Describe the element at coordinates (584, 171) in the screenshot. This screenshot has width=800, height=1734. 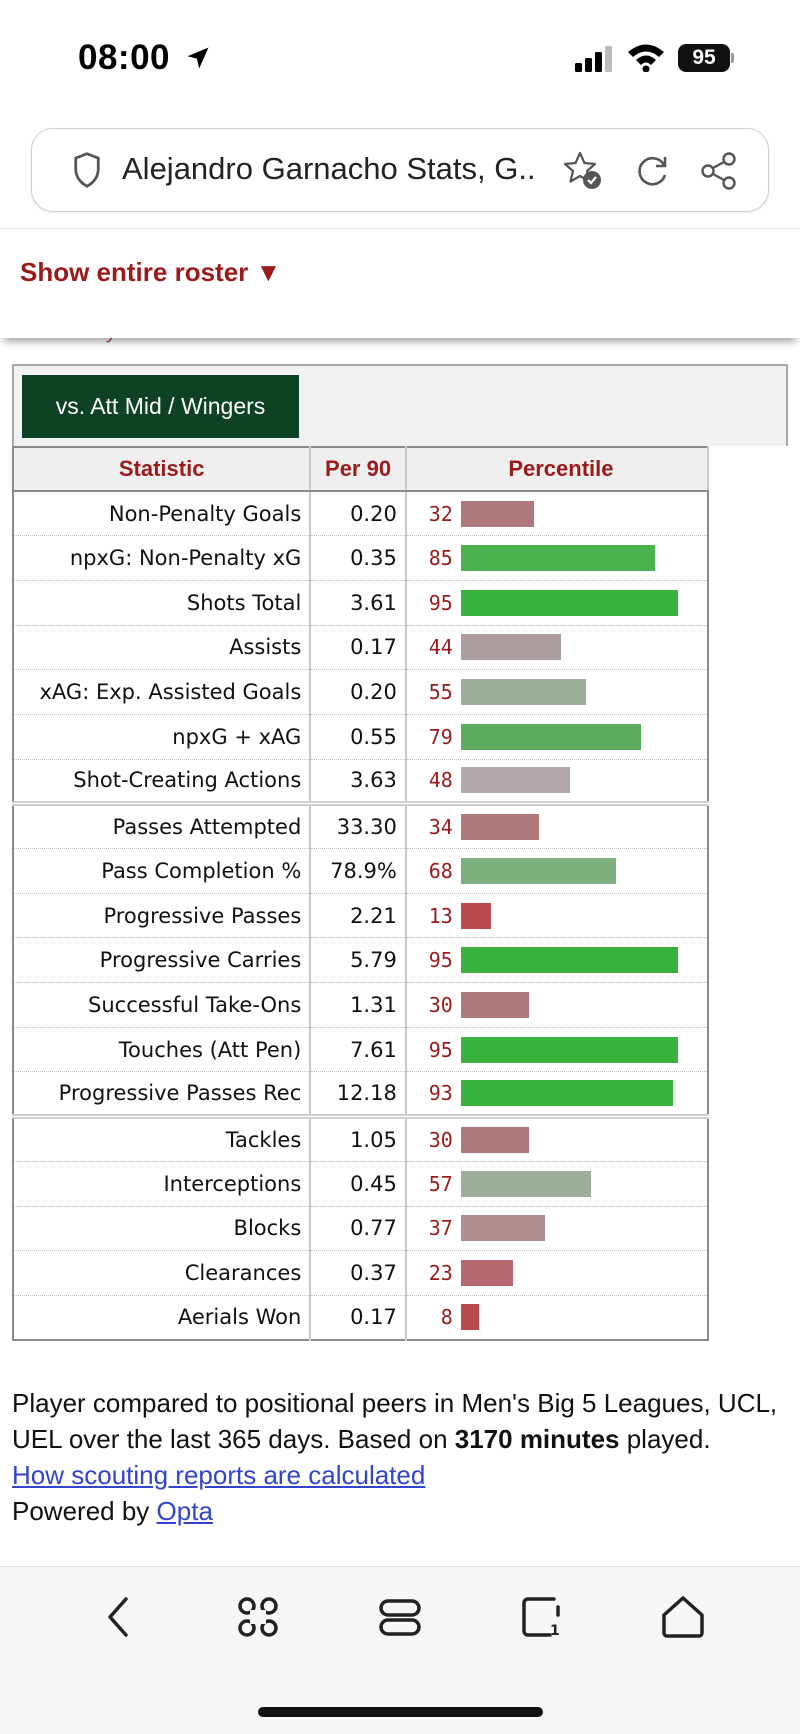
I see `bookmark-star-icon` at that location.